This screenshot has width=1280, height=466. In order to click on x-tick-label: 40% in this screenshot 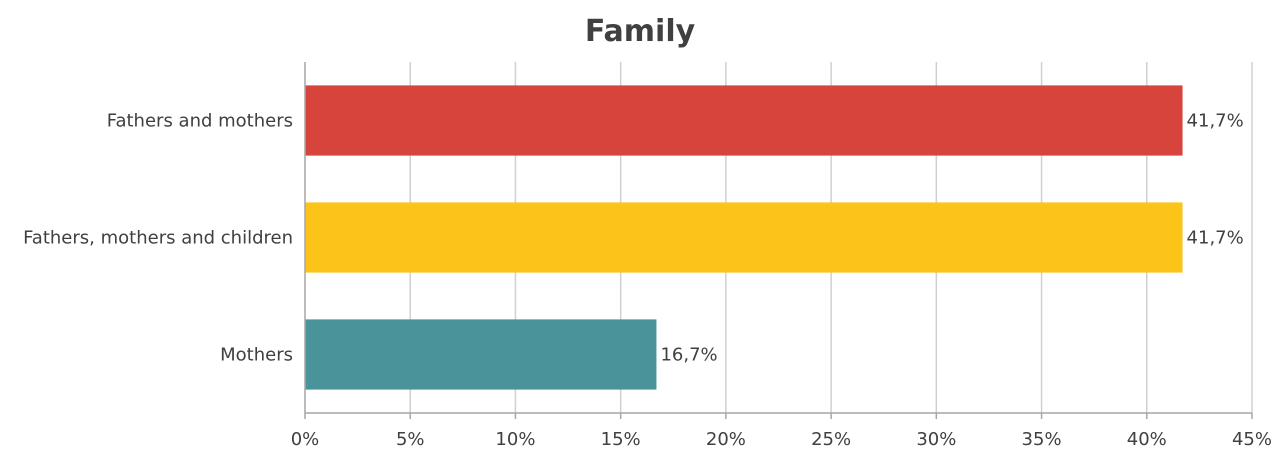, I will do `click(1147, 439)`.